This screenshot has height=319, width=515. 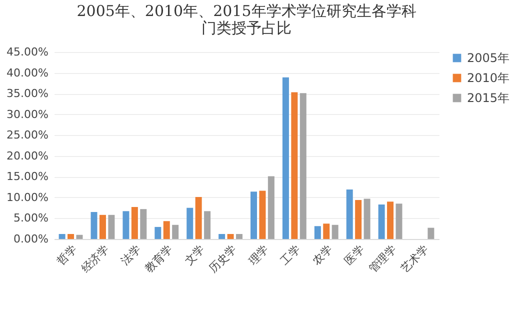 What do you see at coordinates (159, 259) in the screenshot?
I see `x-tick-label: 教育学` at bounding box center [159, 259].